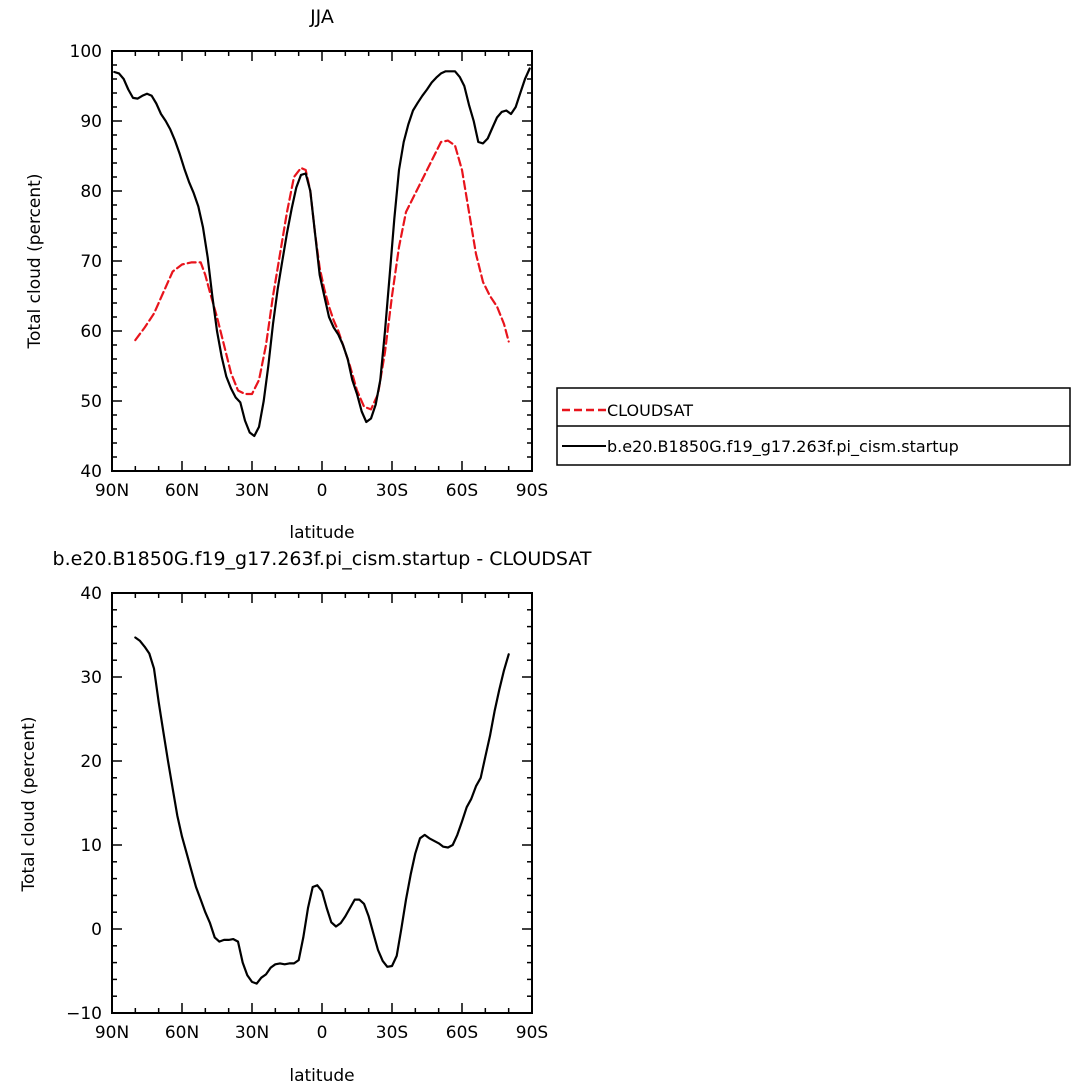  I want to click on bottom-x-tick-label: 0, so click(322, 1033).